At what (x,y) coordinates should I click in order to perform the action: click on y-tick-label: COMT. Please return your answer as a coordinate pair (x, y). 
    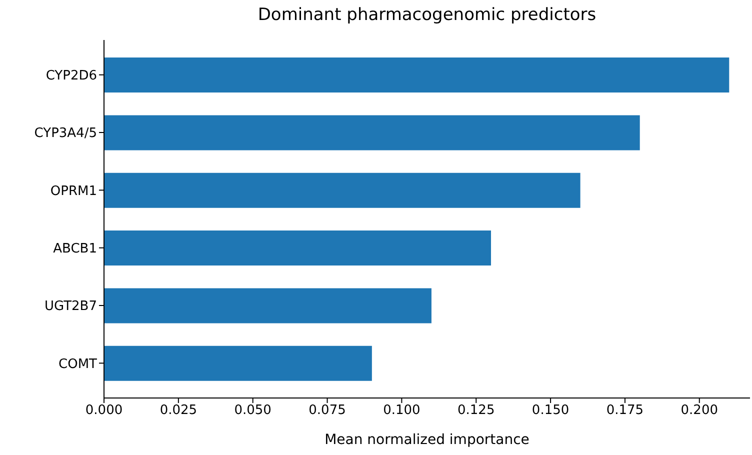
    Looking at the image, I should click on (78, 364).